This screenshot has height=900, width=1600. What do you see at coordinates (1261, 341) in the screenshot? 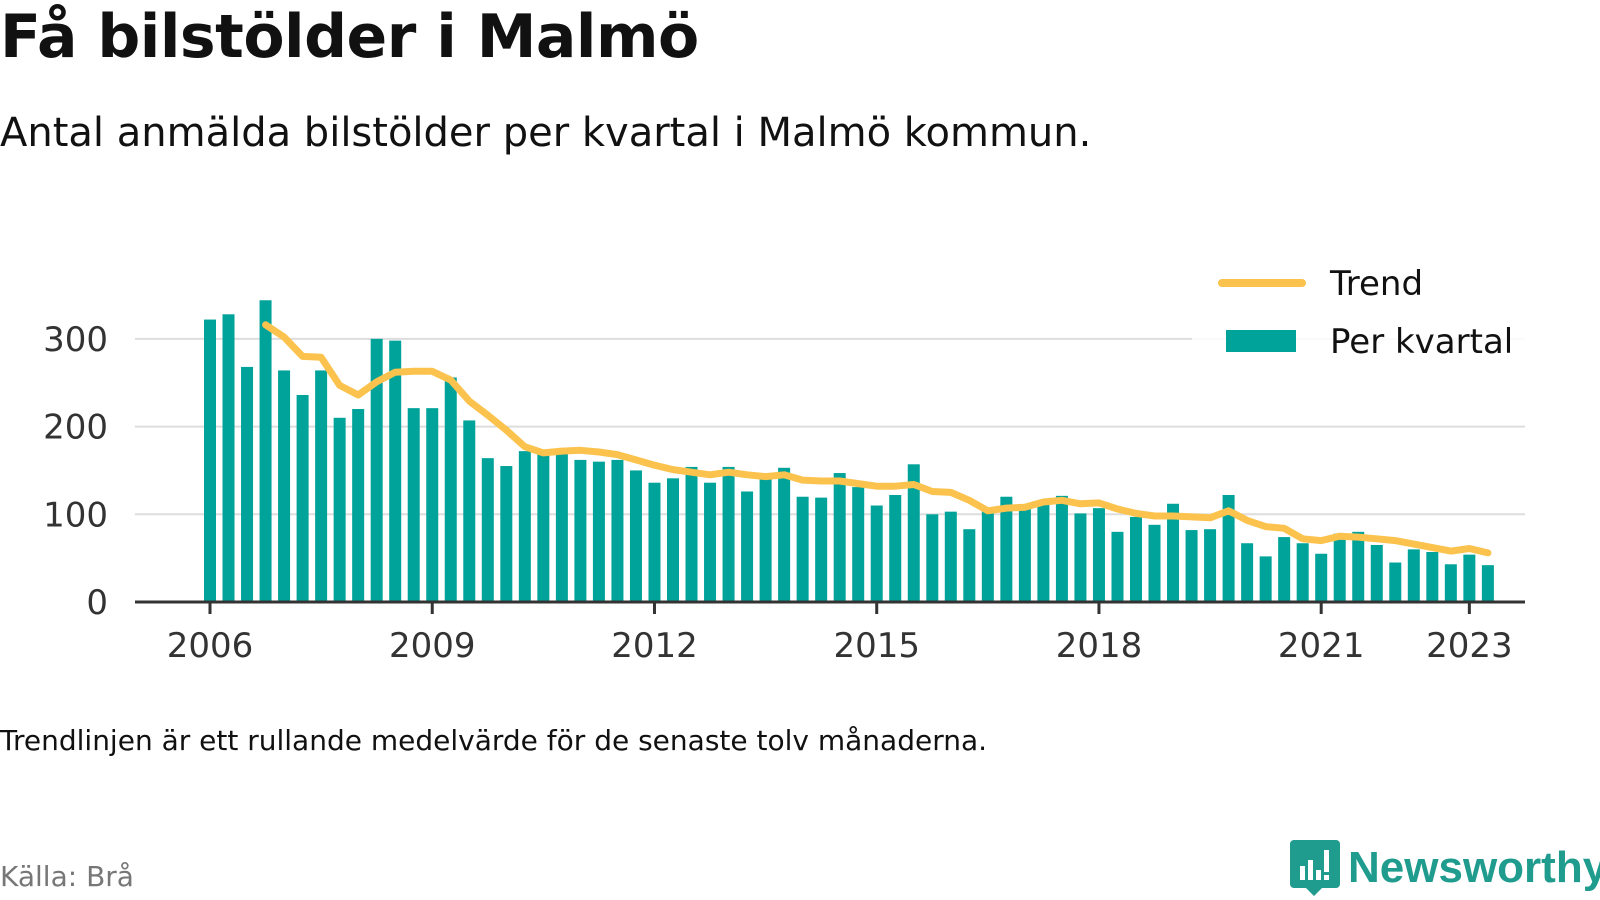
I see `legend-bar-swatch` at bounding box center [1261, 341].